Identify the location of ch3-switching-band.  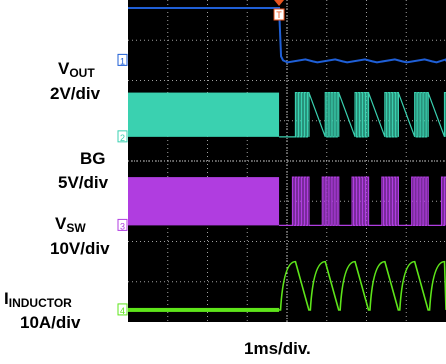
(204, 201).